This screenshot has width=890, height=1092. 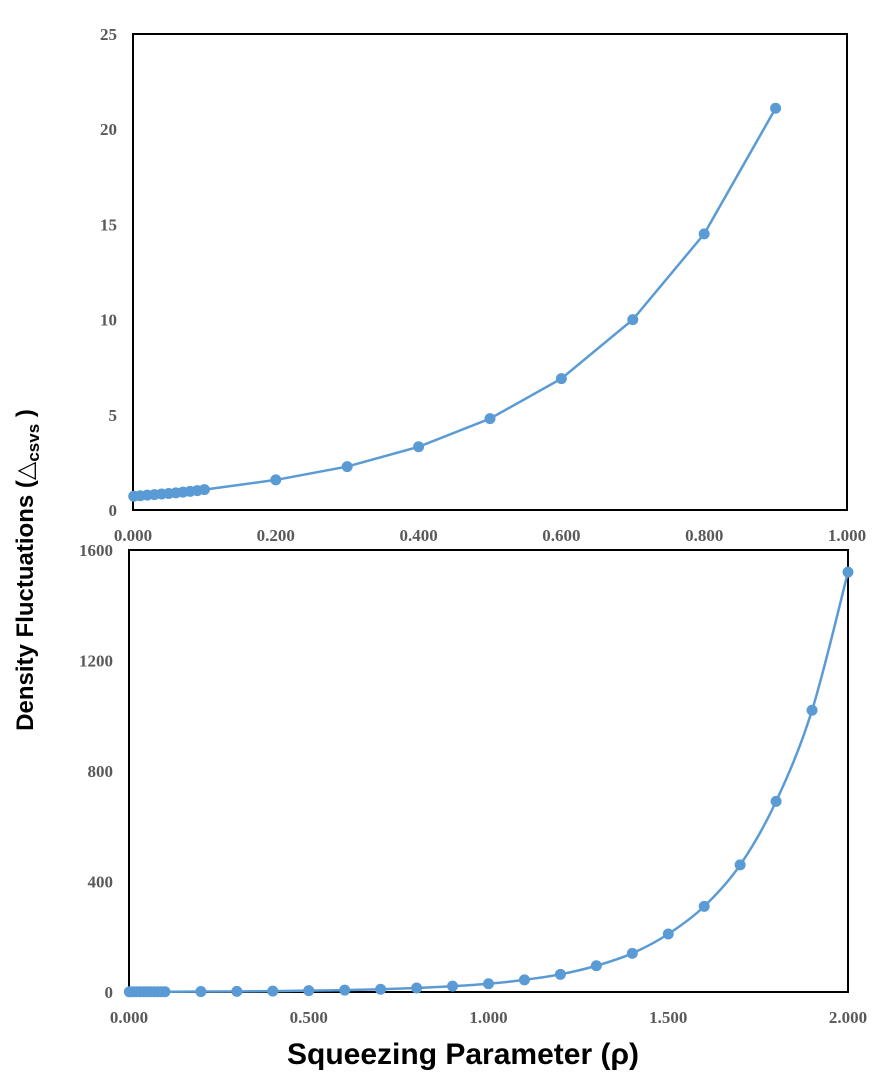 What do you see at coordinates (108, 320) in the screenshot?
I see `top-y-tick-label: 10` at bounding box center [108, 320].